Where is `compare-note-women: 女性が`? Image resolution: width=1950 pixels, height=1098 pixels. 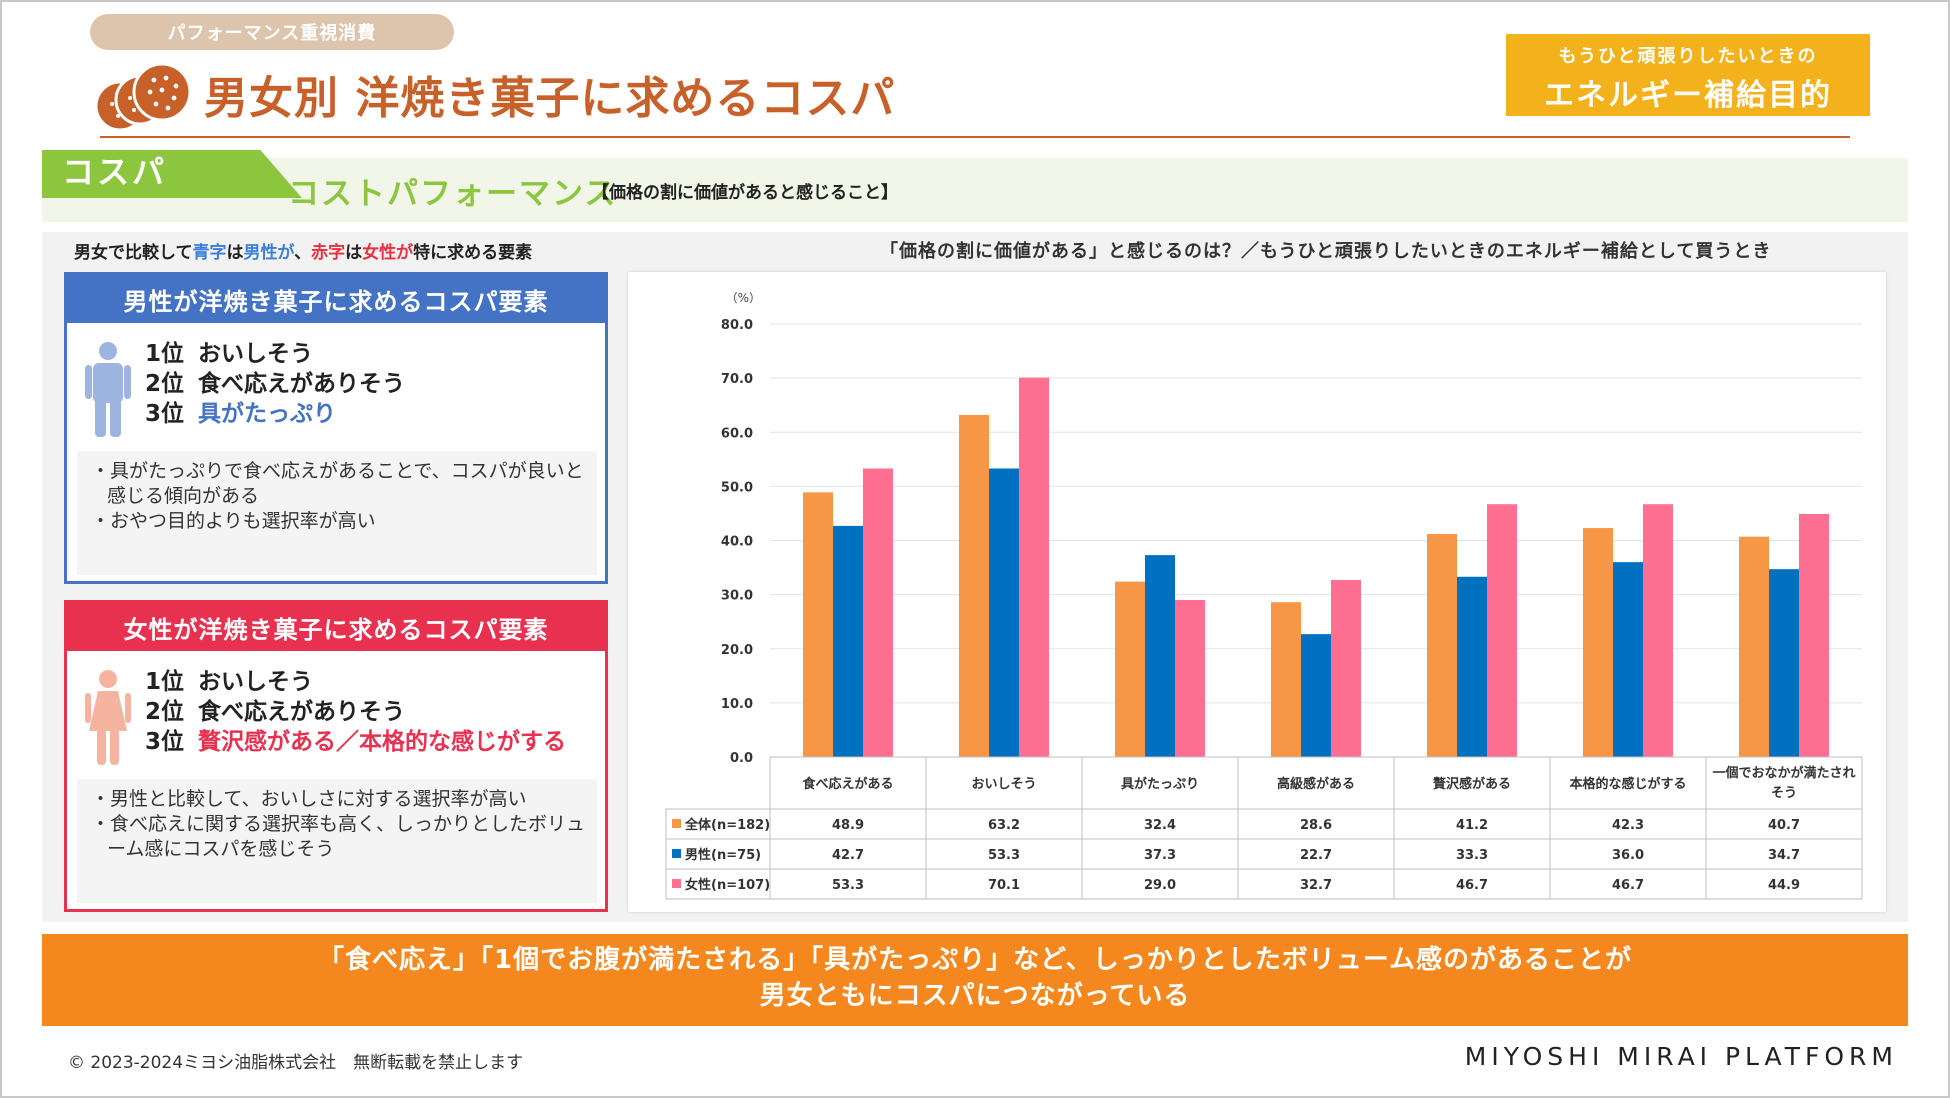 compare-note-women: 女性が is located at coordinates (388, 253).